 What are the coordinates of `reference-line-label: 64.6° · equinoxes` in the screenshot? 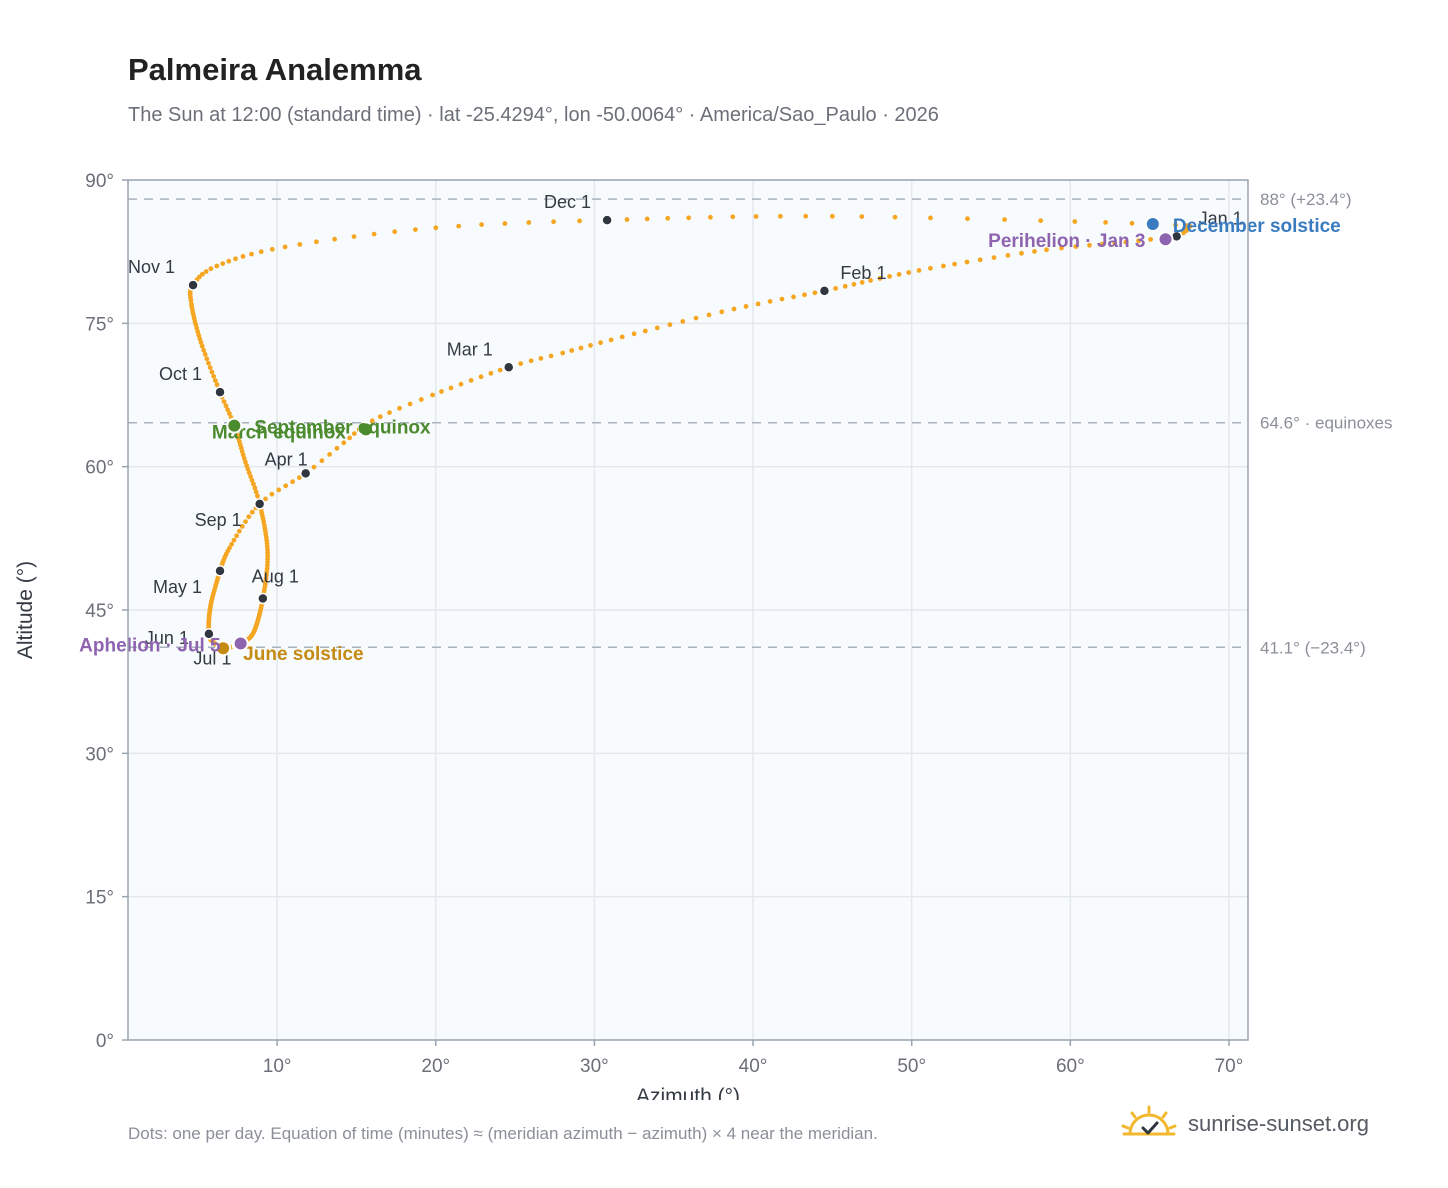 It's located at (1326, 423).